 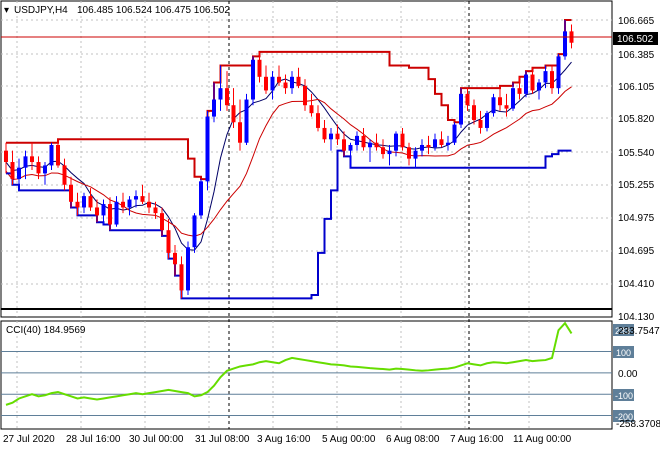 What do you see at coordinates (636, 153) in the screenshot?
I see `price-label: 105.540` at bounding box center [636, 153].